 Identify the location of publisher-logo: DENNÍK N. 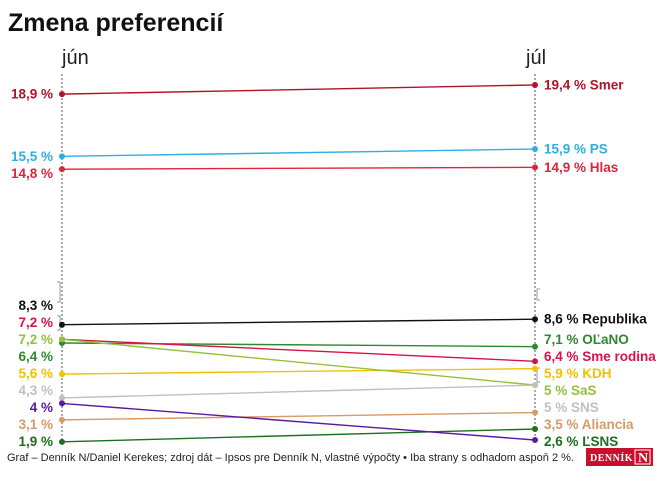
(619, 457).